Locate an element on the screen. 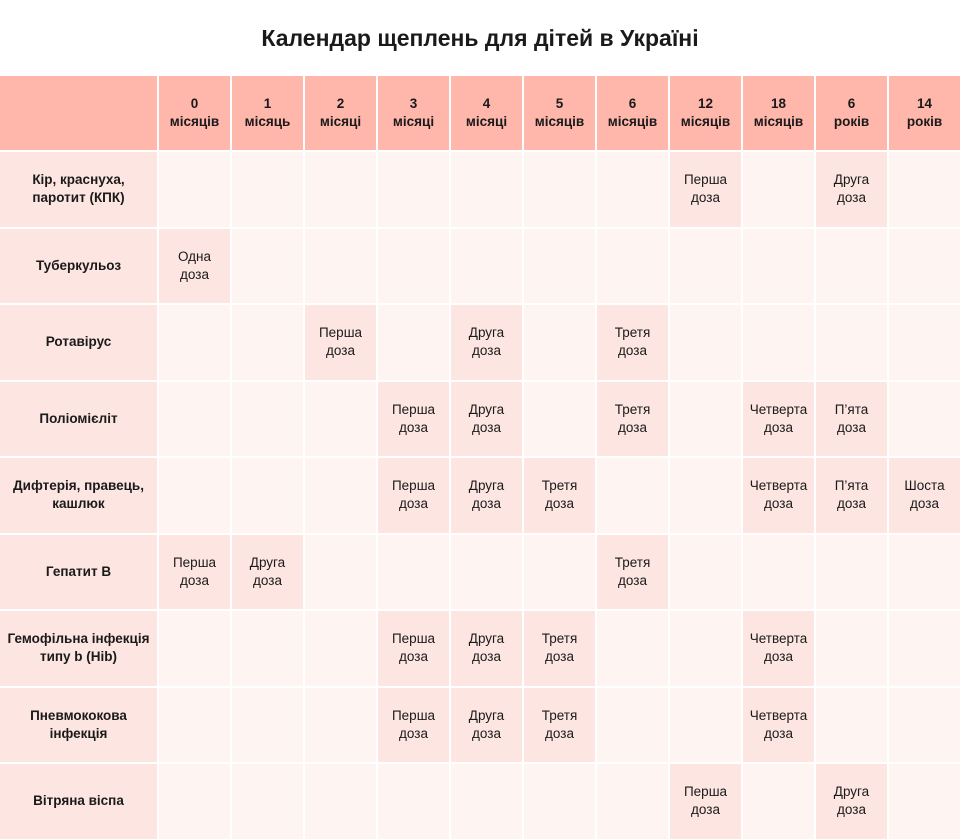 The height and width of the screenshot is (840, 960). column-header-age: 14 is located at coordinates (924, 103).